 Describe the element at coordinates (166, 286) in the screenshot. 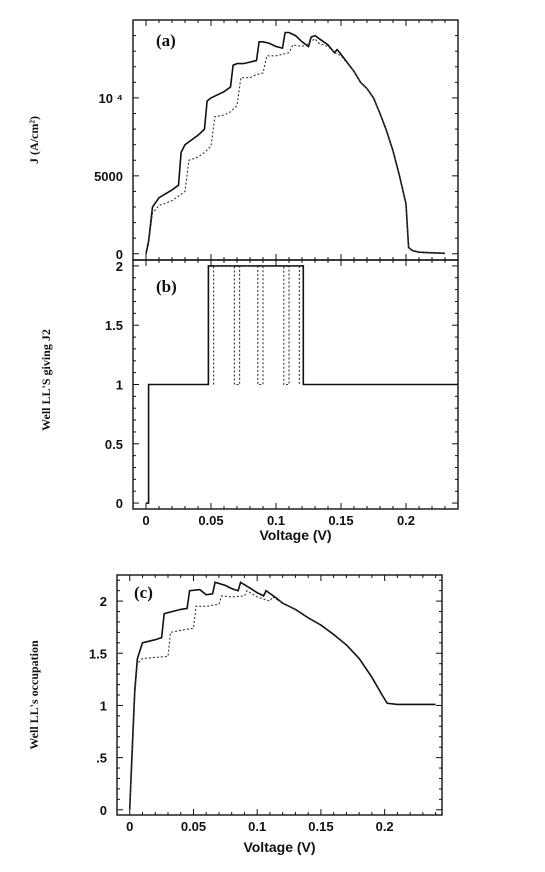

I see `panel-label: (b)` at that location.